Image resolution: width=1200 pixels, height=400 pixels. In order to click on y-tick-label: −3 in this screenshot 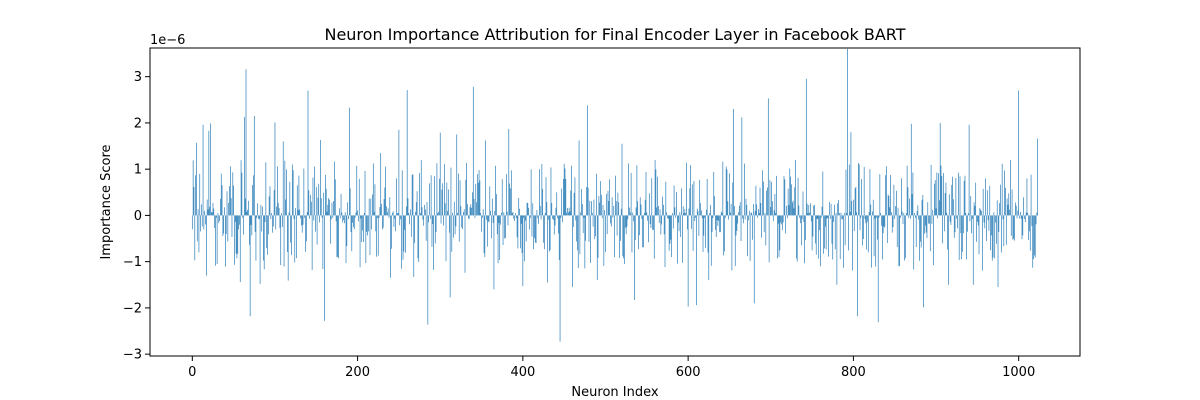, I will do `click(132, 355)`.